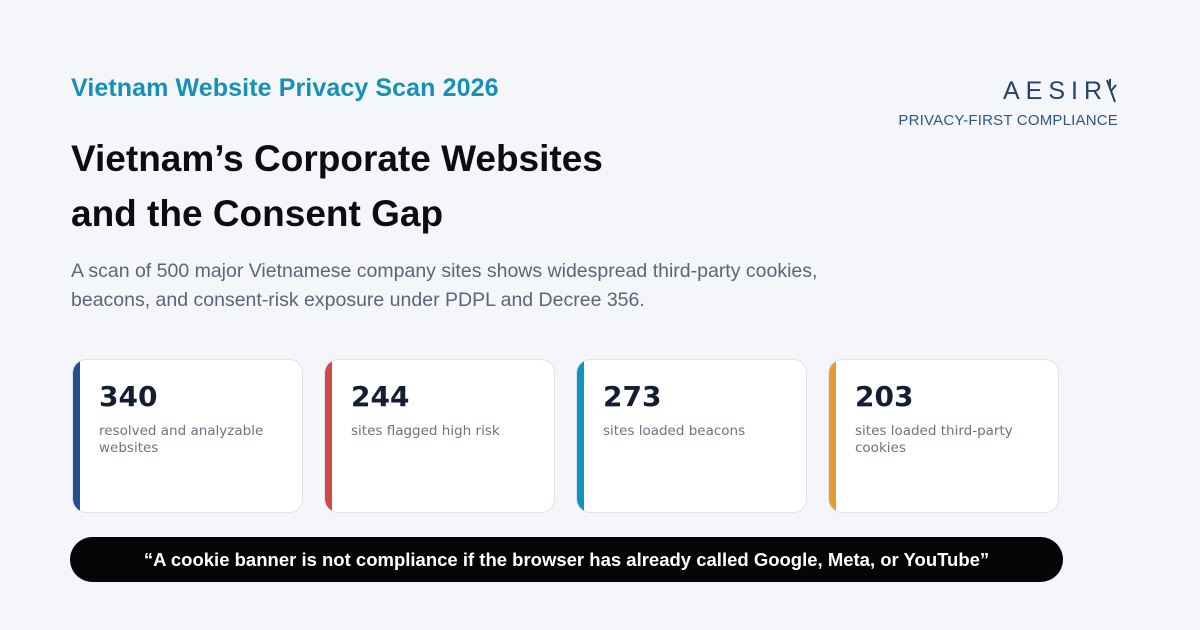 Image resolution: width=1200 pixels, height=630 pixels. What do you see at coordinates (632, 396) in the screenshot?
I see `stat-value: 273` at bounding box center [632, 396].